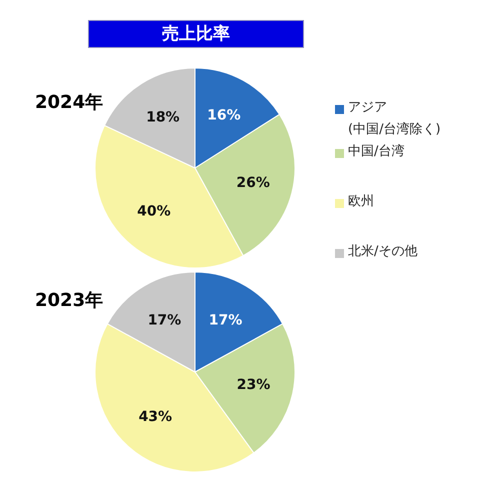  What do you see at coordinates (361, 202) in the screenshot?
I see `legend-label: 欧州` at bounding box center [361, 202].